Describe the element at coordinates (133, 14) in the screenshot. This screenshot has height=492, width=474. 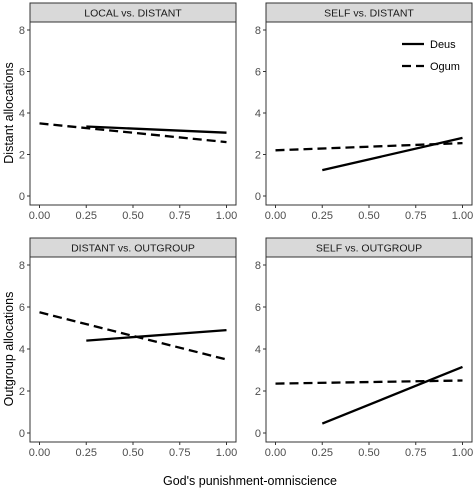
I see `strip-label: LOCAL vs. DISTANT` at that location.